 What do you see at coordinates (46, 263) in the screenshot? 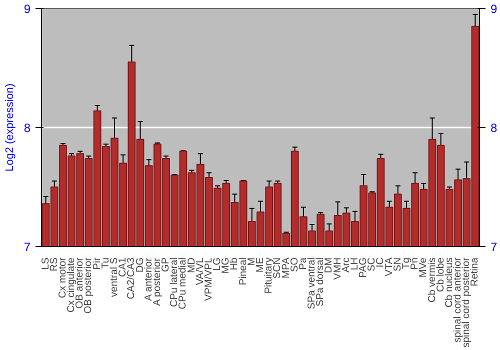
I see `x-tick-label: LS` at bounding box center [46, 263].